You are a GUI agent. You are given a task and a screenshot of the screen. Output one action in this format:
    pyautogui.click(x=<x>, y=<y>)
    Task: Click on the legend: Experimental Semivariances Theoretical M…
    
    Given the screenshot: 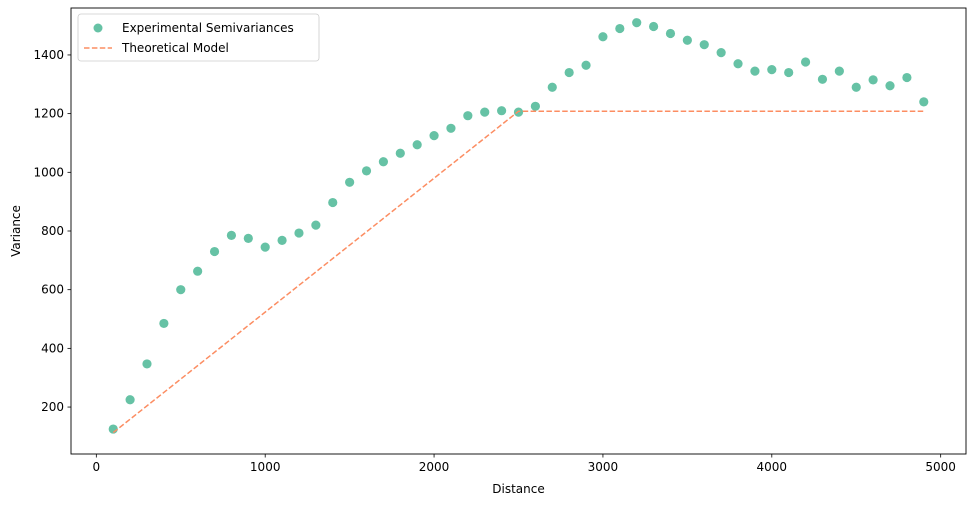 What is the action you would take?
    pyautogui.click(x=198, y=37)
    